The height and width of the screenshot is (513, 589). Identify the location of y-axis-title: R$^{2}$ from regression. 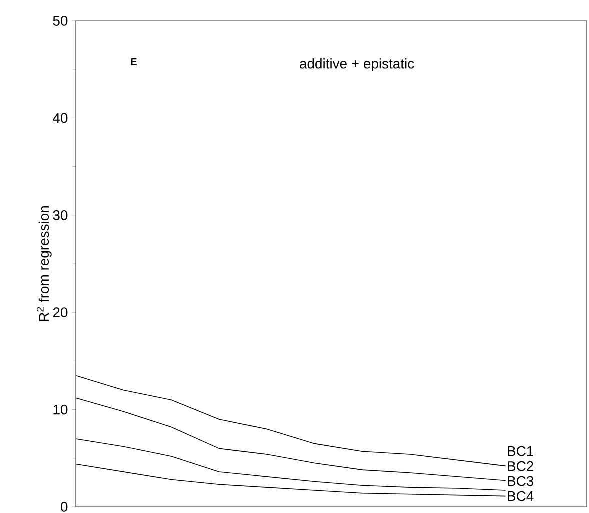
(44, 264).